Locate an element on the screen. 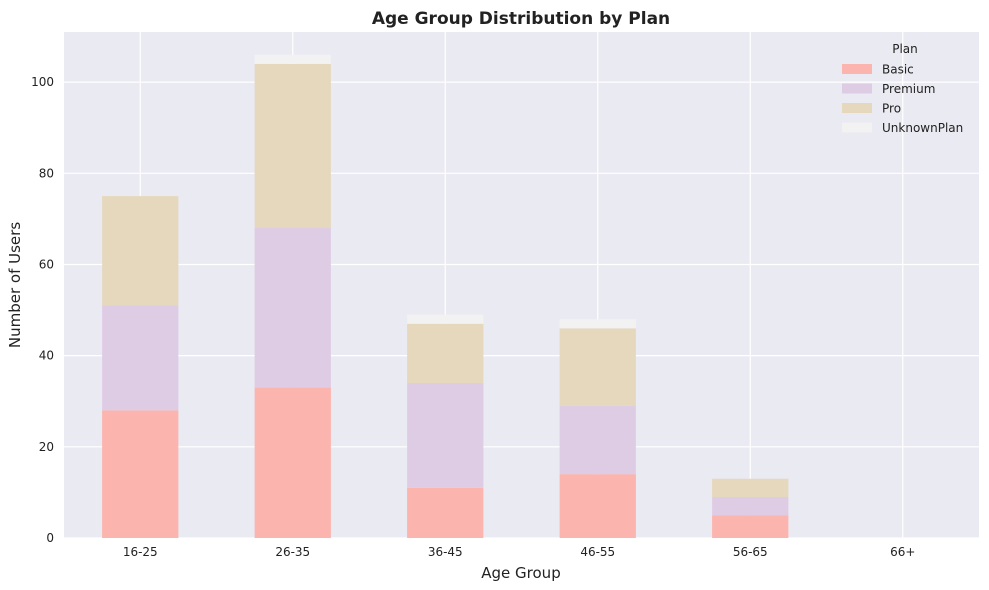 This screenshot has height=590, width=989. legend-swatch-basic is located at coordinates (857, 69).